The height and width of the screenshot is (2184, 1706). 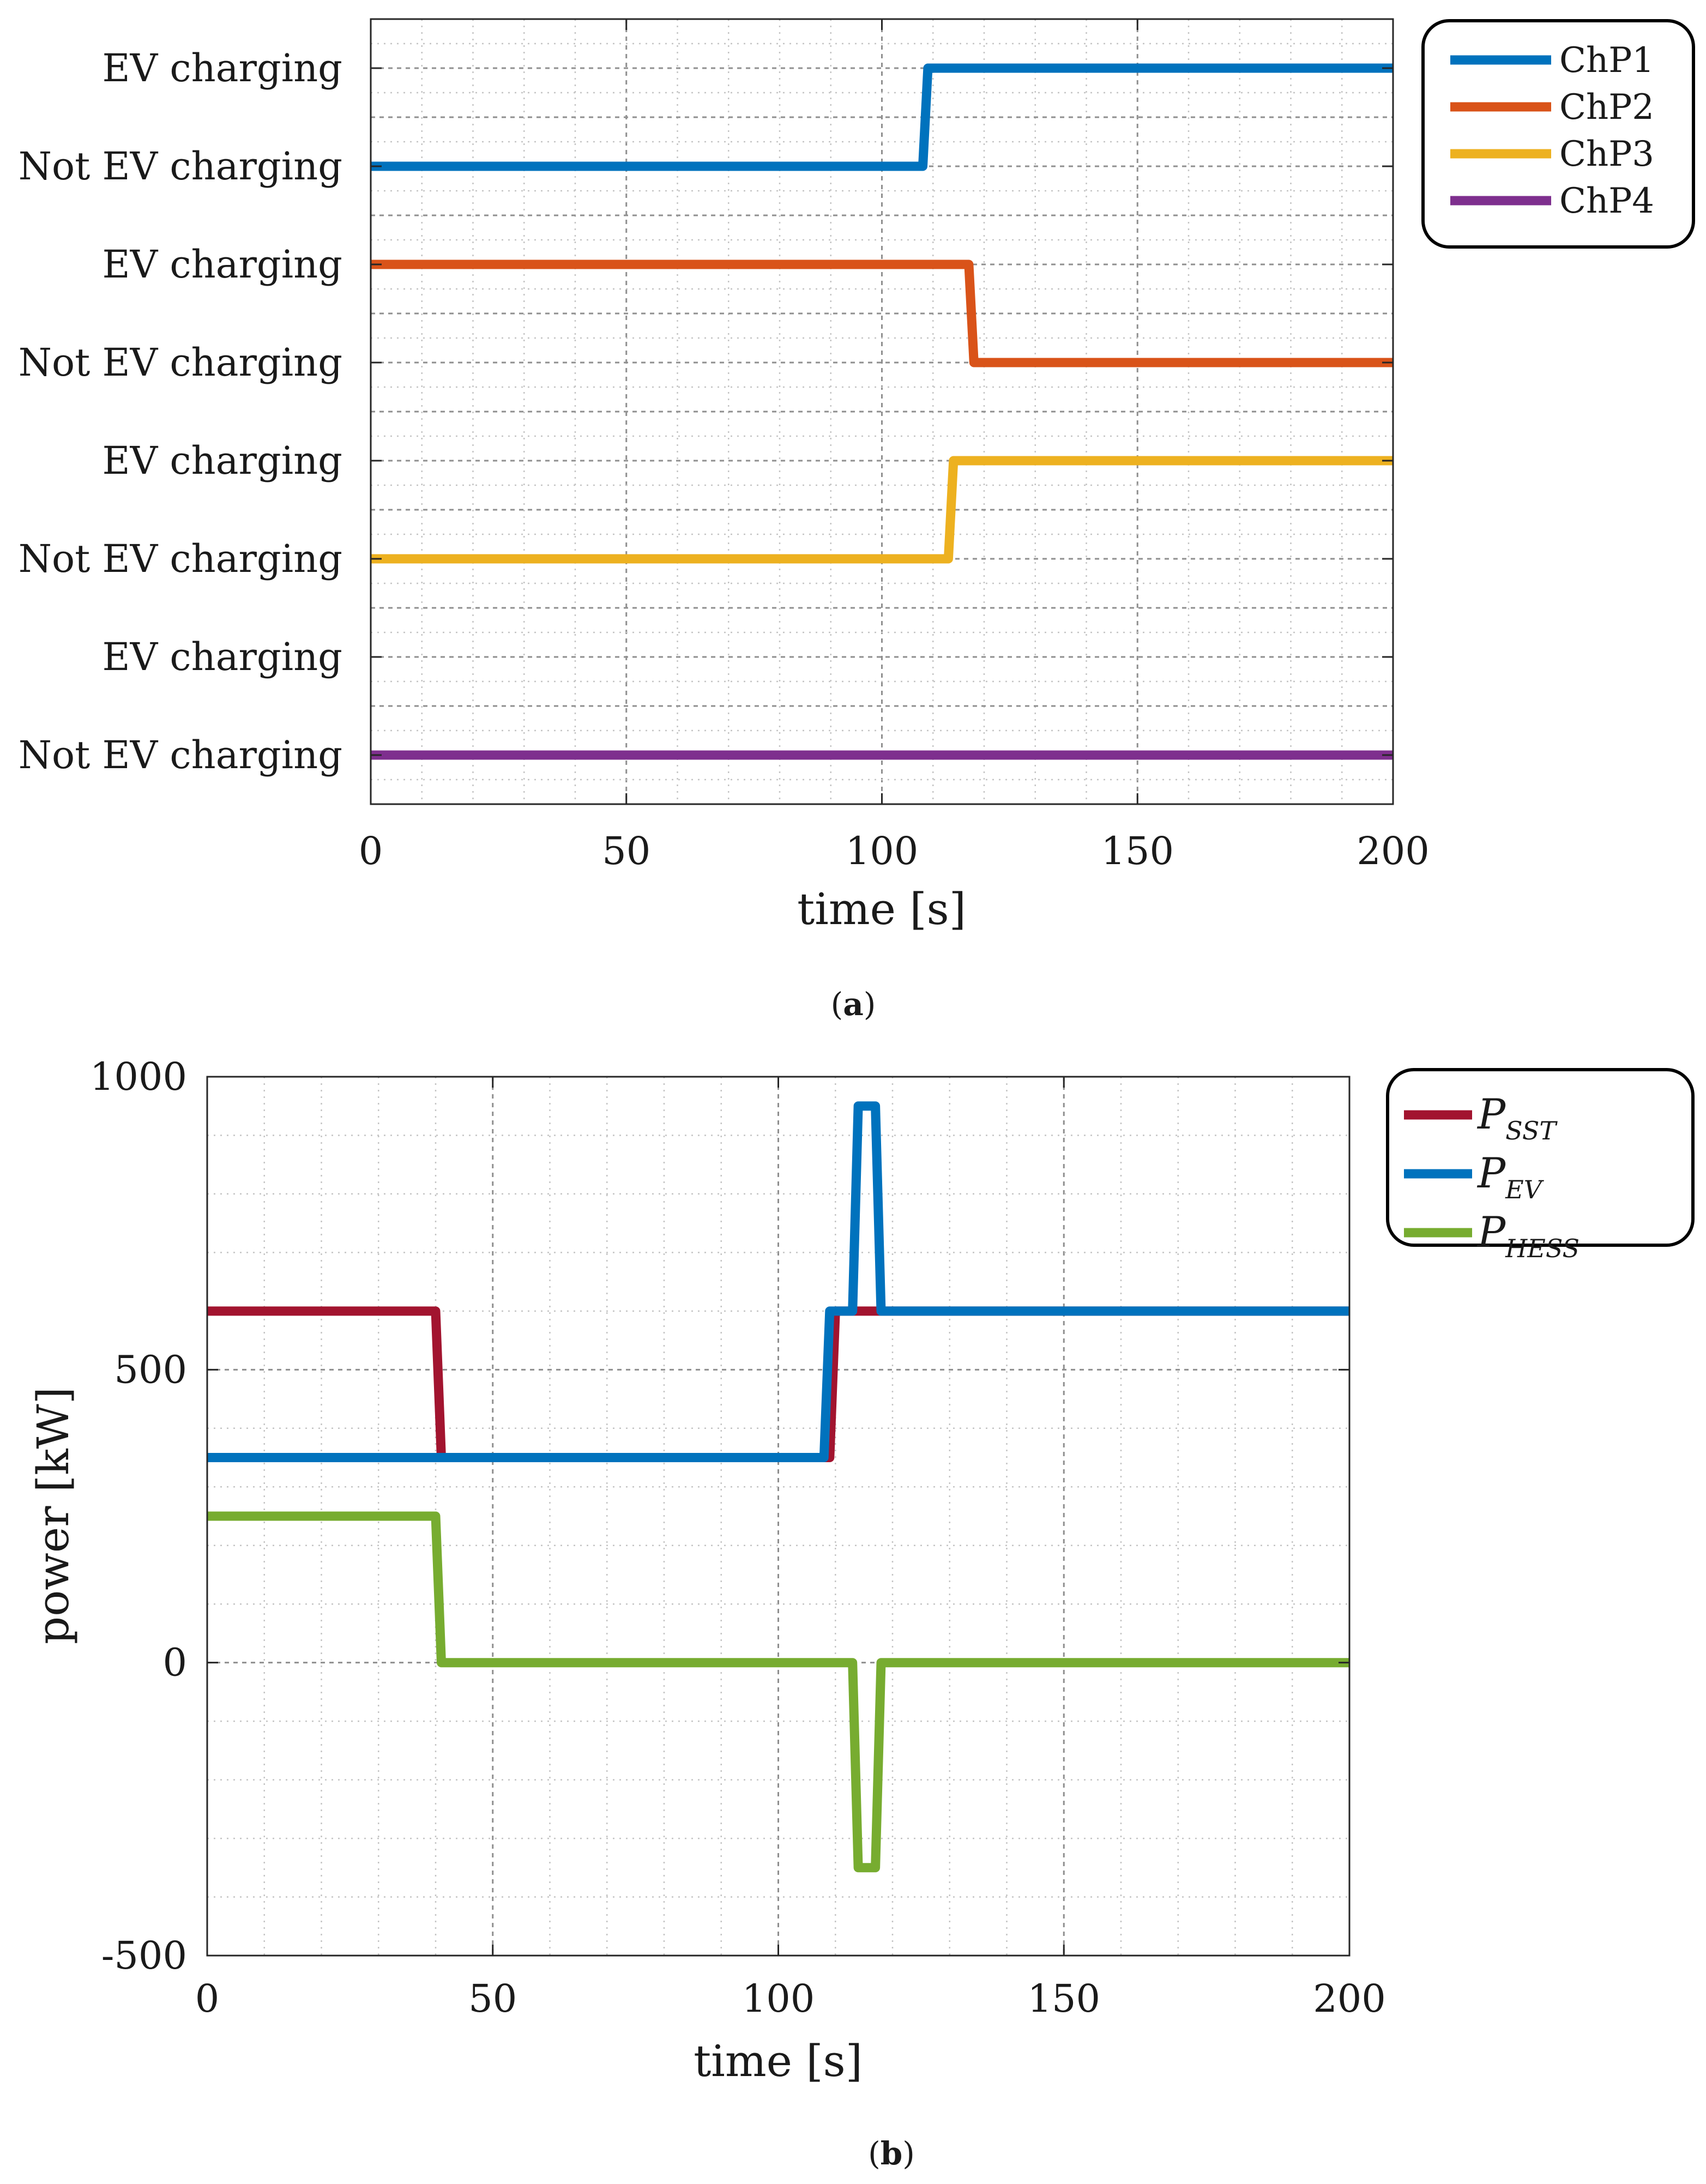 I want to click on legend-a: ChP1 ChP2 ChP3 ChP4, so click(x=1558, y=134).